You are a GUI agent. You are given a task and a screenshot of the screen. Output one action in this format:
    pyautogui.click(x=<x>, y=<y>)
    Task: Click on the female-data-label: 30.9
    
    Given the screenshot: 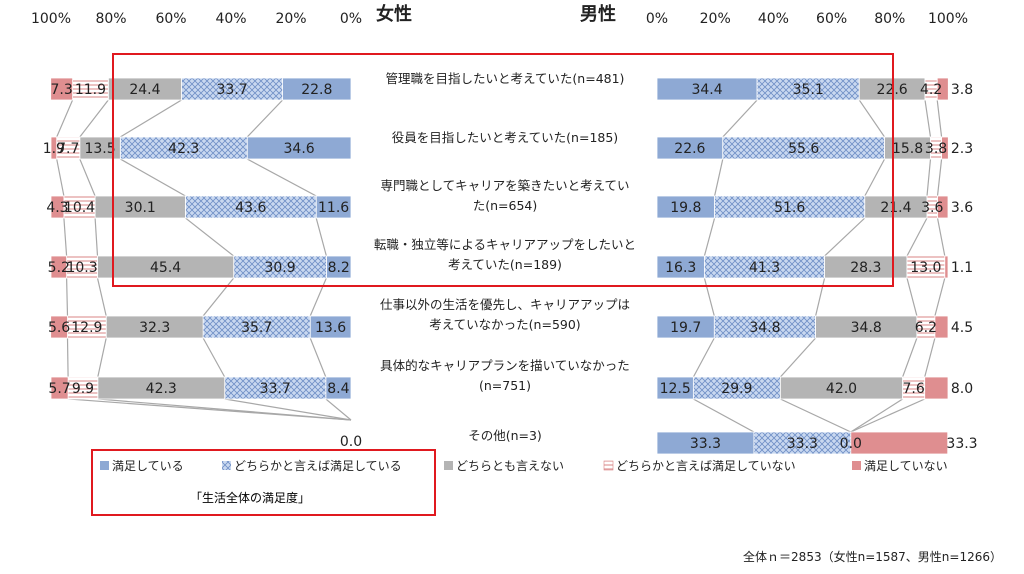 What is the action you would take?
    pyautogui.click(x=279, y=268)
    